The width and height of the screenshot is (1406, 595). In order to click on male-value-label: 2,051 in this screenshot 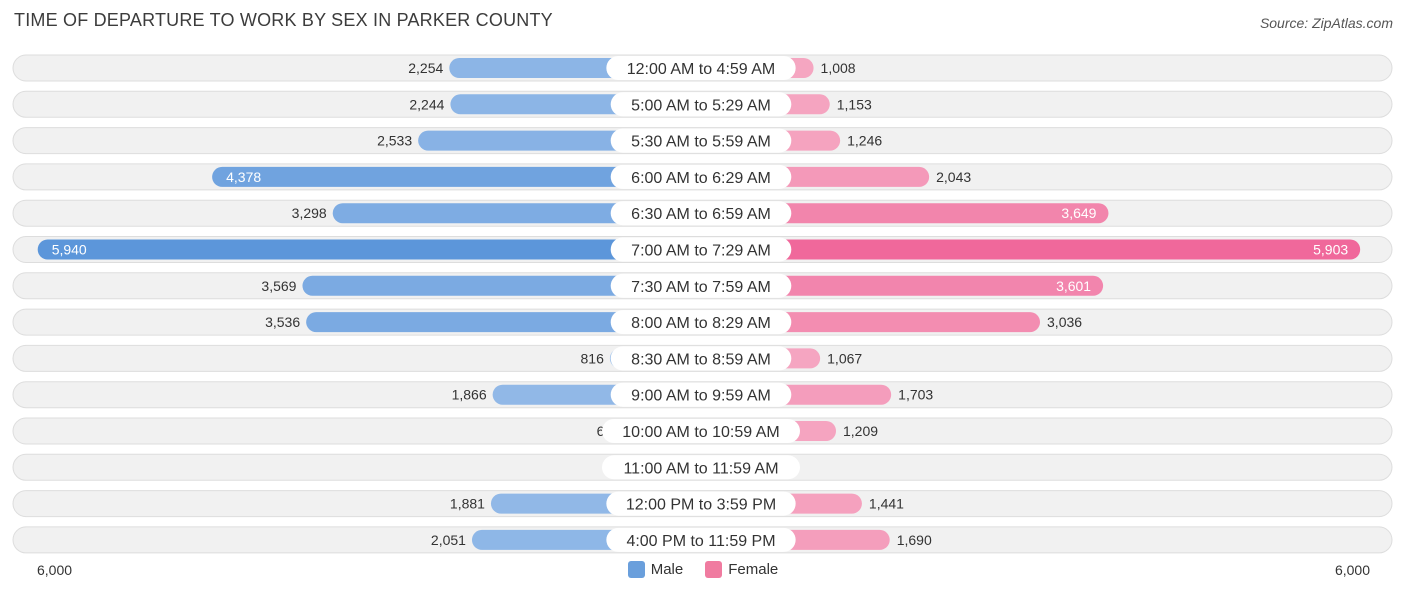, I will do `click(448, 540)`.